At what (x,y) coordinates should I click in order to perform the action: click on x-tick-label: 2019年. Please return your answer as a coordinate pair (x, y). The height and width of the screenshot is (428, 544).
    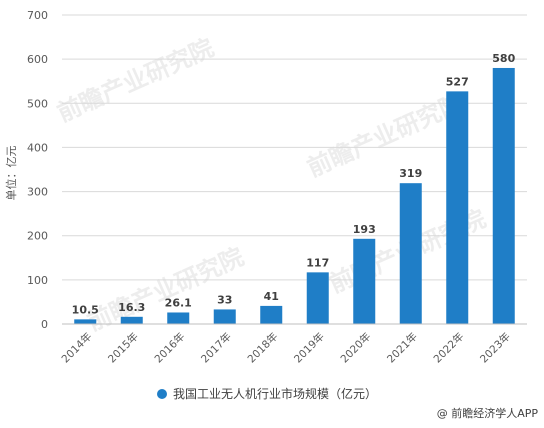
    Looking at the image, I should click on (309, 348).